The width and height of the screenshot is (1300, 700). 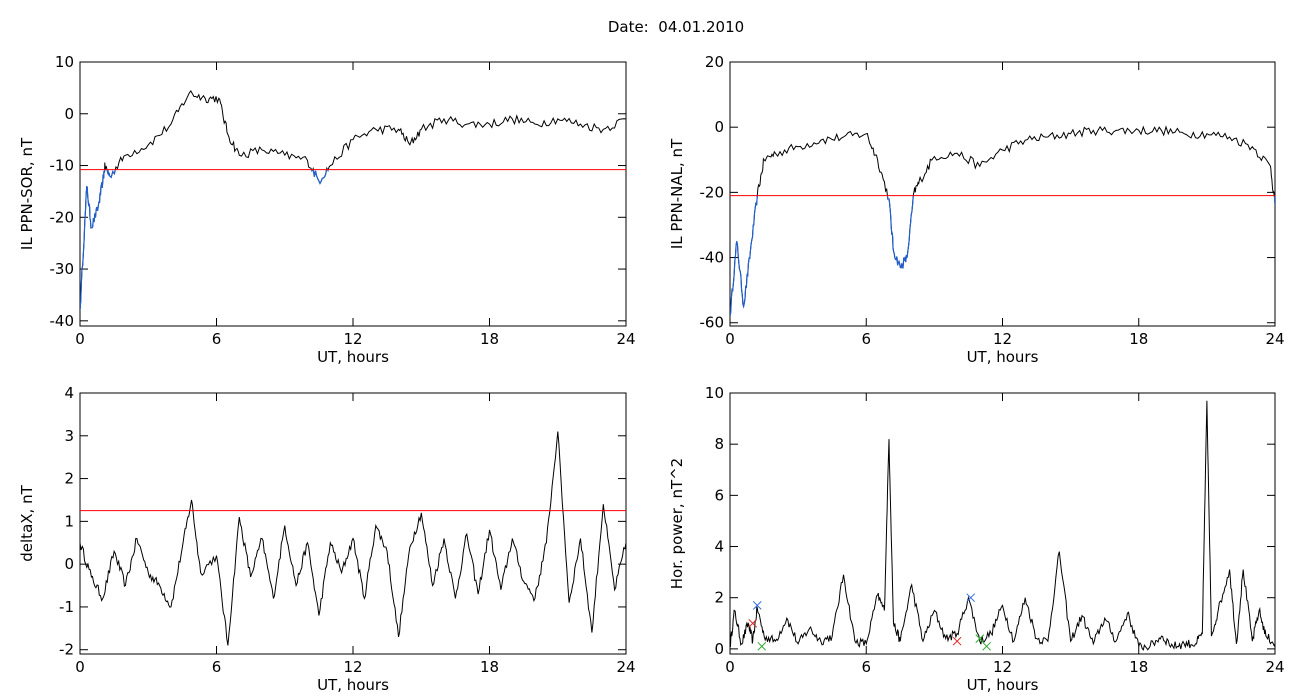 What do you see at coordinates (719, 444) in the screenshot?
I see `y-tick-label: 8` at bounding box center [719, 444].